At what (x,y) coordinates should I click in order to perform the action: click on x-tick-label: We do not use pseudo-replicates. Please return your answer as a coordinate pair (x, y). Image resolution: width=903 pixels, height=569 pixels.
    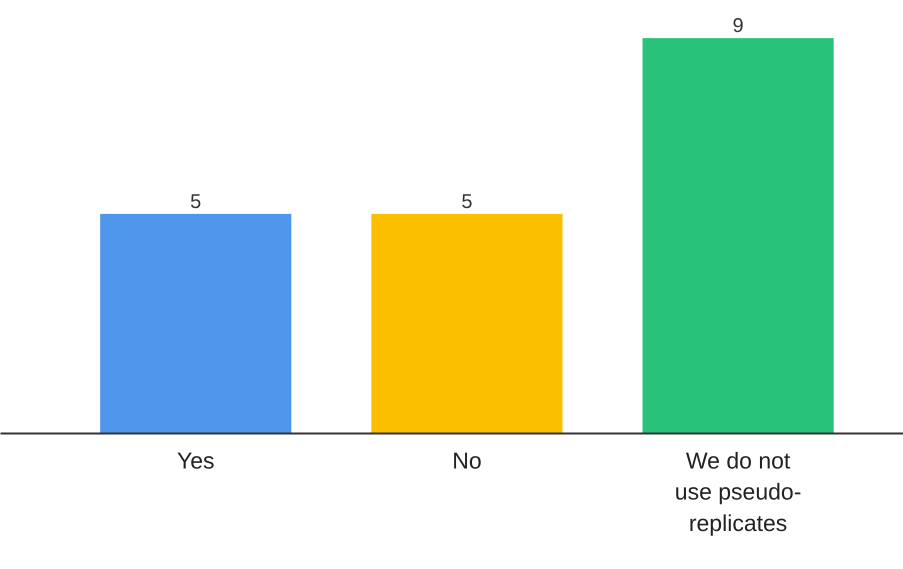
    Looking at the image, I should click on (738, 492).